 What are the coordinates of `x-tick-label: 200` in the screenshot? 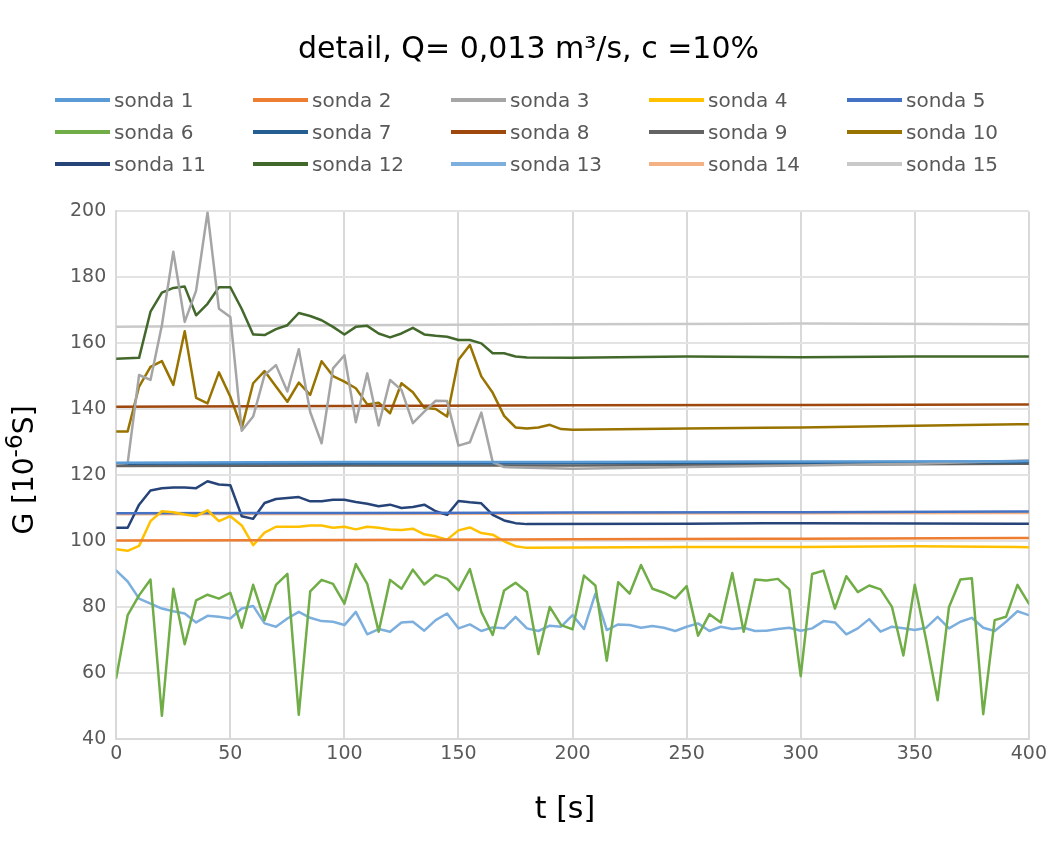 It's located at (572, 751).